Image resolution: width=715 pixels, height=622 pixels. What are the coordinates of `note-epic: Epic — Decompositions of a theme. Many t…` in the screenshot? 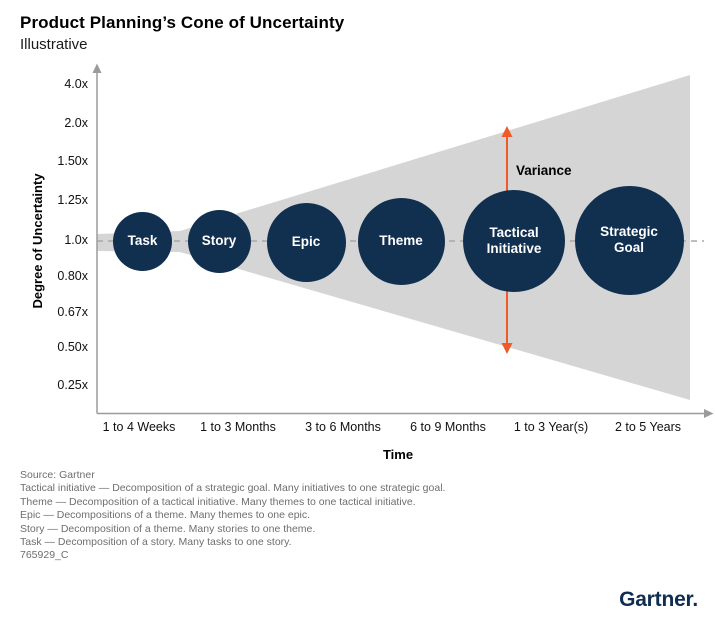 It's located at (165, 515).